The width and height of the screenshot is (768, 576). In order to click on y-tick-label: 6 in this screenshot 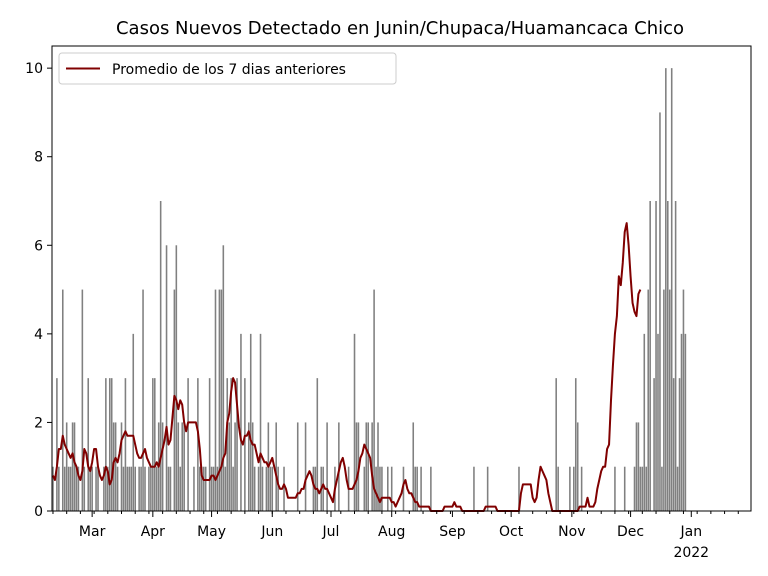, I will do `click(38, 246)`.